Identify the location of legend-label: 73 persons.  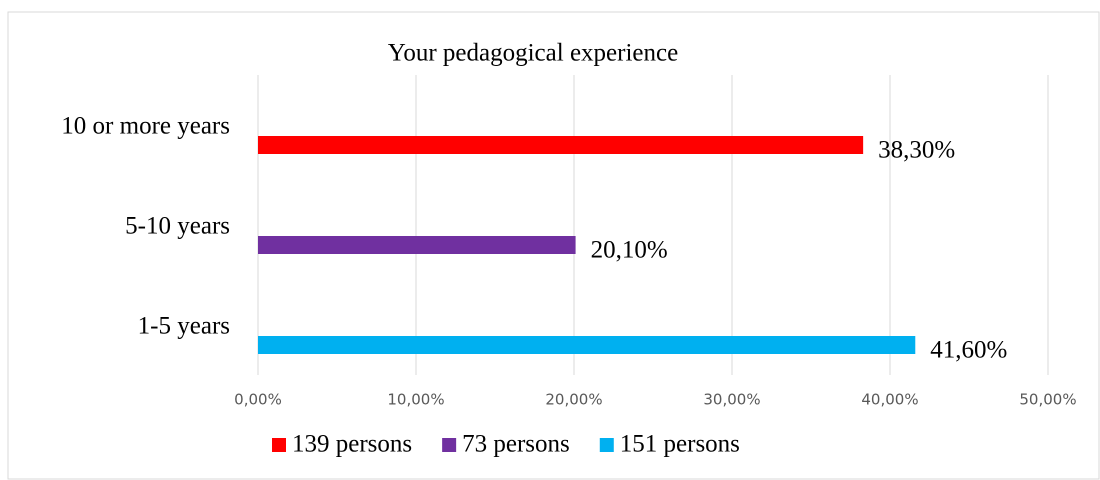
(516, 444).